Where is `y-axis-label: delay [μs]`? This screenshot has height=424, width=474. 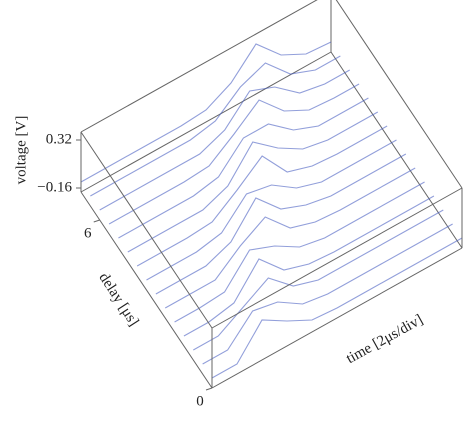
y-axis-label: delay [μs] is located at coordinates (118, 299).